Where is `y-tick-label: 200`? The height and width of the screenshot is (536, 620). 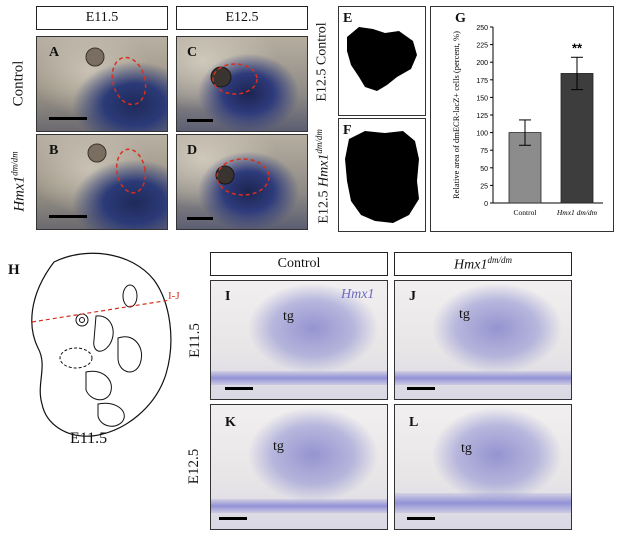 y-tick-label: 200 is located at coordinates (482, 63).